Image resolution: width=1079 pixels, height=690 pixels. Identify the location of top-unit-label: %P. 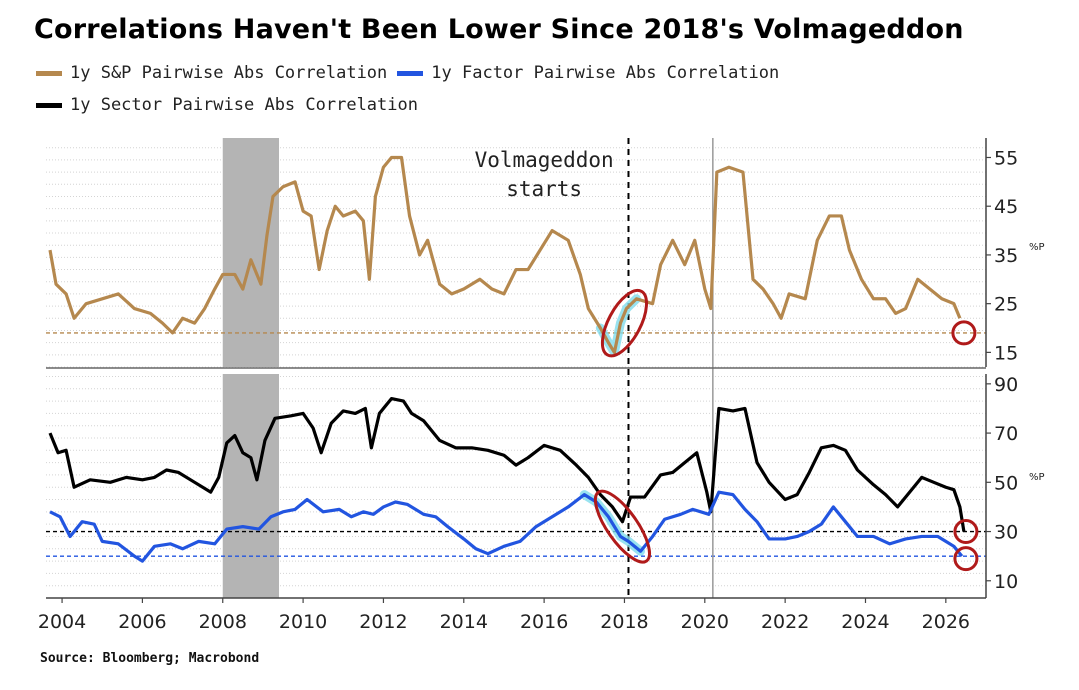
(1037, 247).